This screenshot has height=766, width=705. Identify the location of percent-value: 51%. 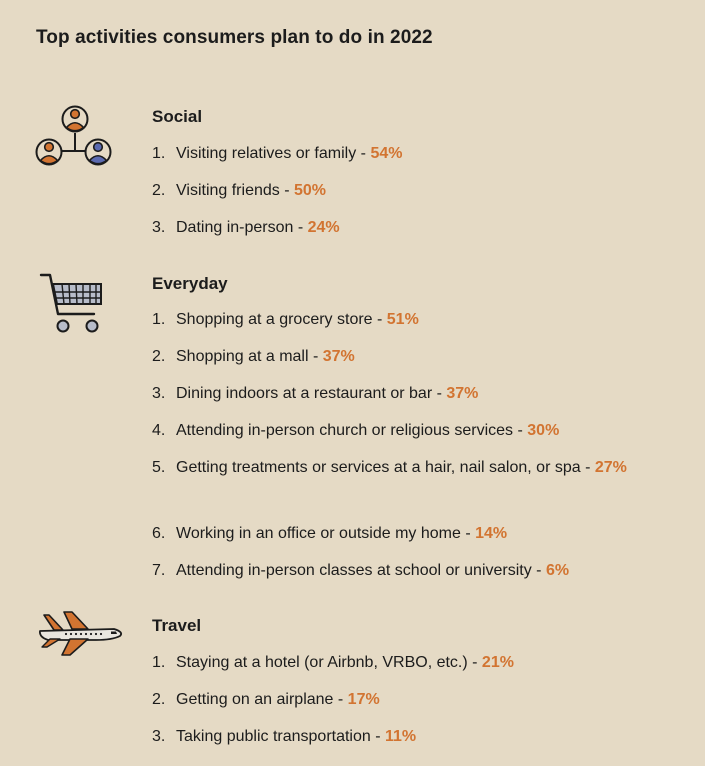
(402, 319).